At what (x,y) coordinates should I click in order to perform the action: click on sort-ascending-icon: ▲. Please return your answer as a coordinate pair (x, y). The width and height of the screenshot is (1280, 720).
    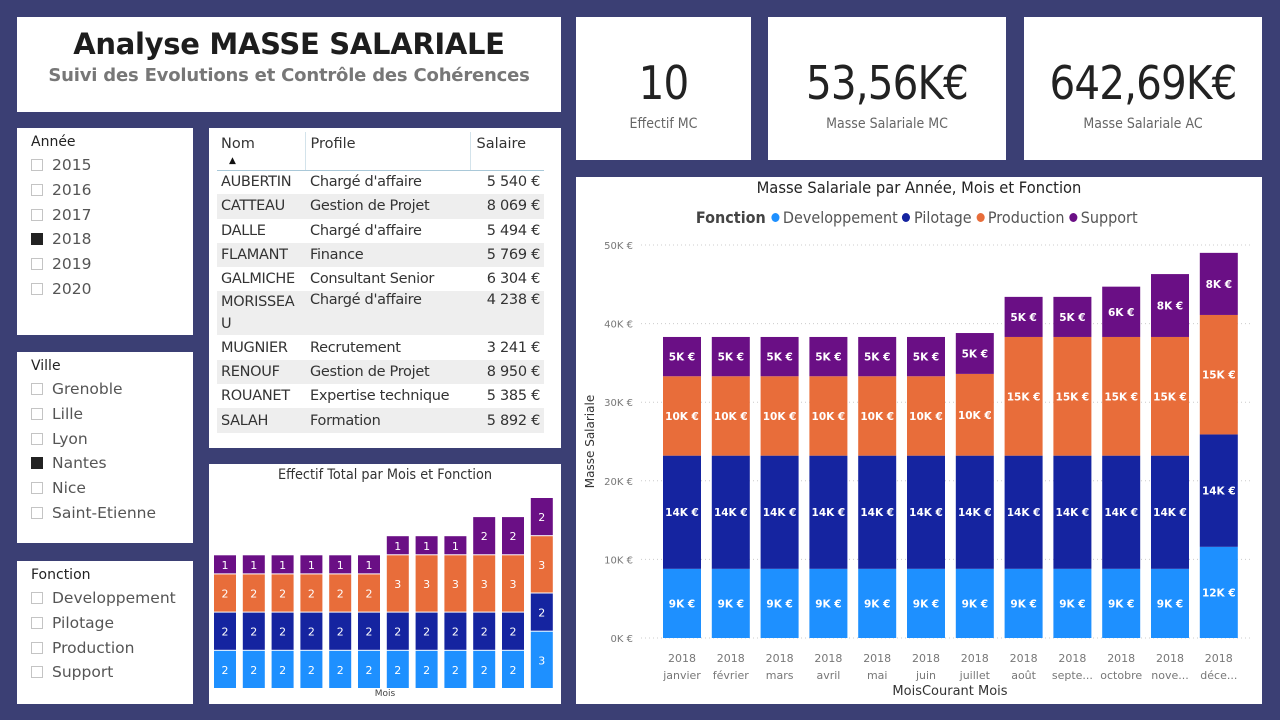
    Looking at the image, I should click on (232, 161).